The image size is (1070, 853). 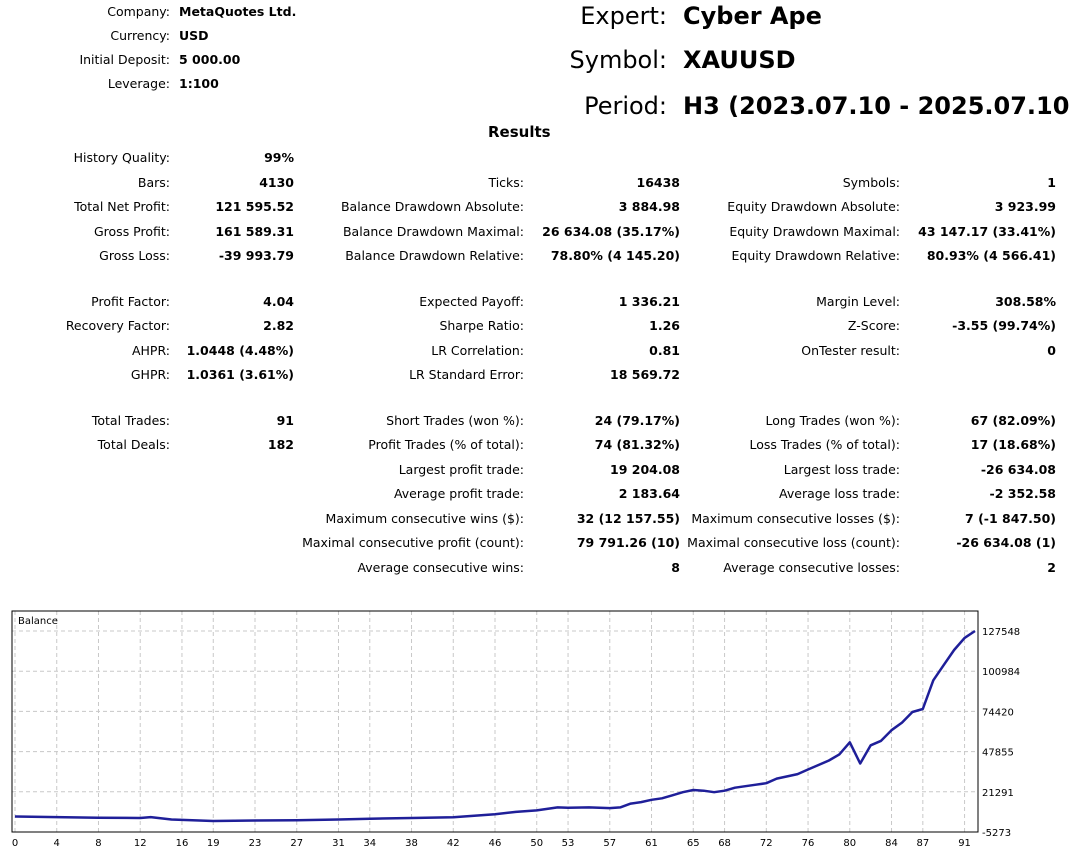 What do you see at coordinates (495, 843) in the screenshot?
I see `x-tick-label: 46` at bounding box center [495, 843].